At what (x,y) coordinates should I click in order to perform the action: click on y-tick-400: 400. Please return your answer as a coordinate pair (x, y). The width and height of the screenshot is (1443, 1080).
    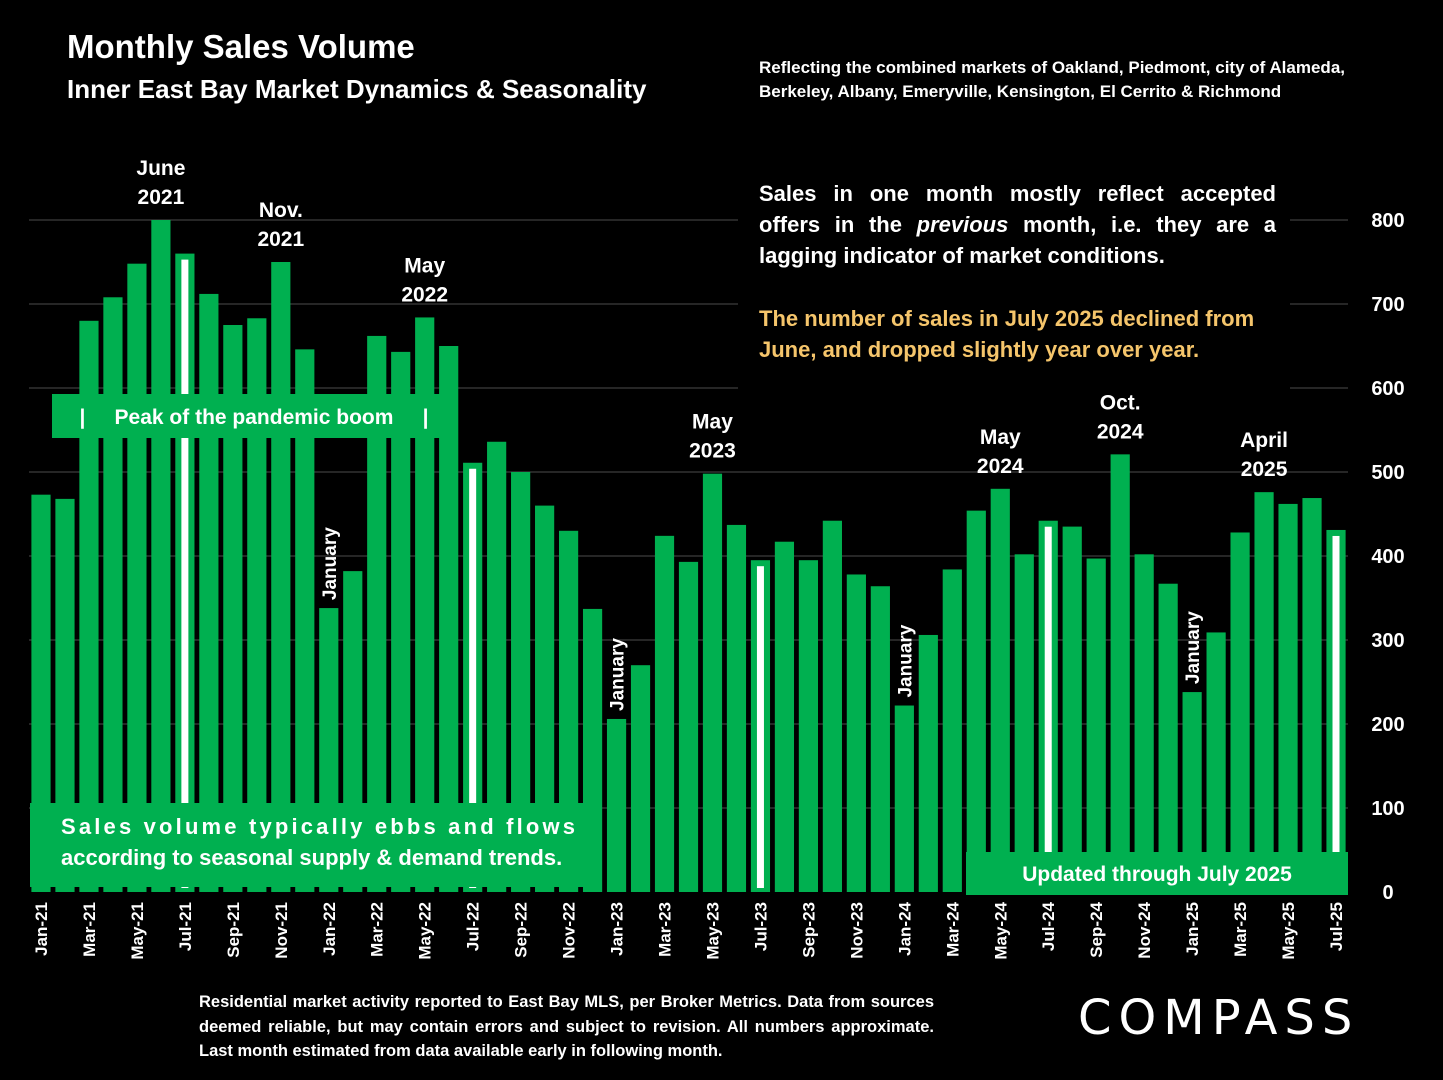
    Looking at the image, I should click on (1387, 557).